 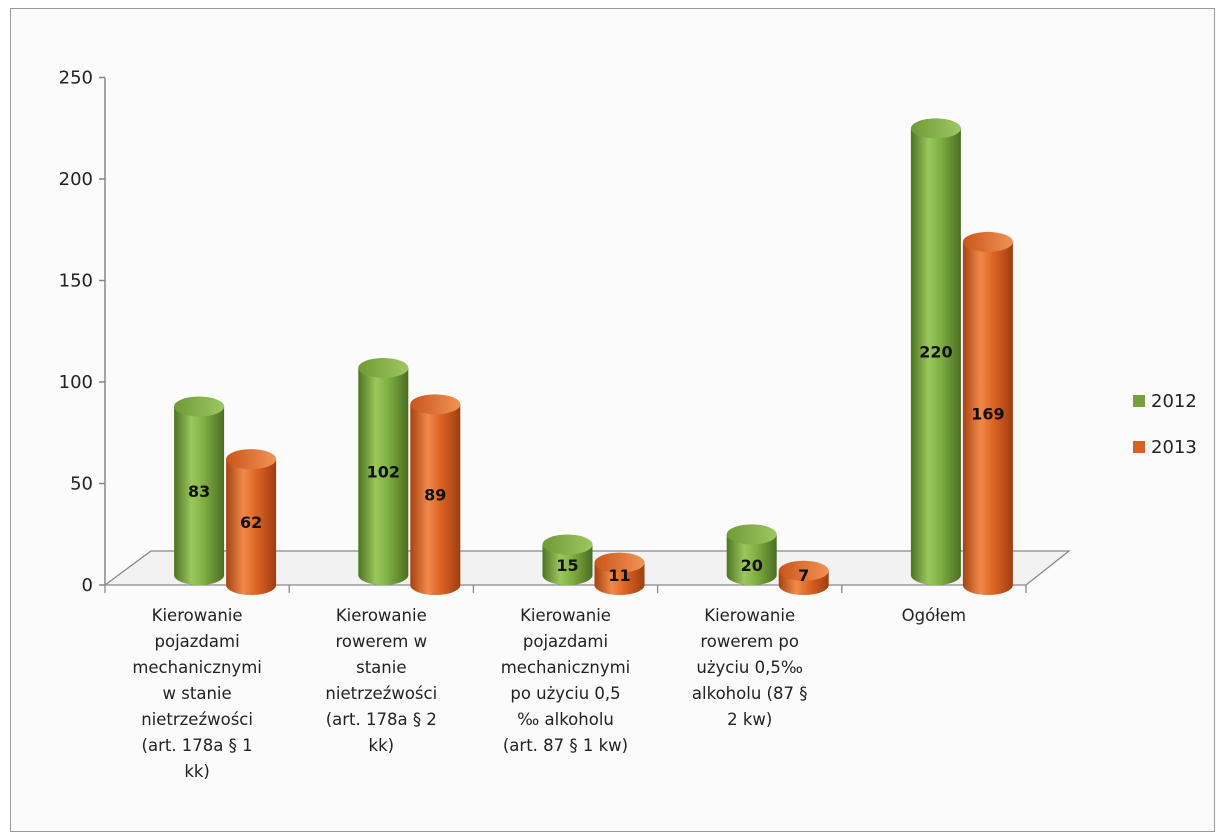 What do you see at coordinates (1139, 401) in the screenshot?
I see `legend-swatch-2012` at bounding box center [1139, 401].